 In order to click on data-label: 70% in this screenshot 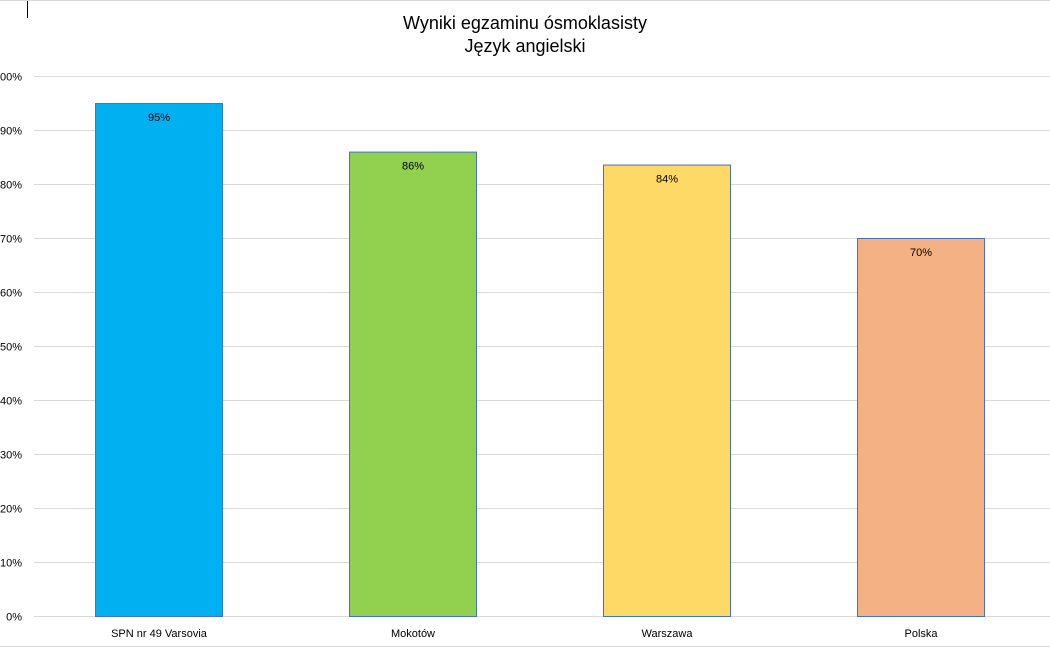, I will do `click(921, 253)`.